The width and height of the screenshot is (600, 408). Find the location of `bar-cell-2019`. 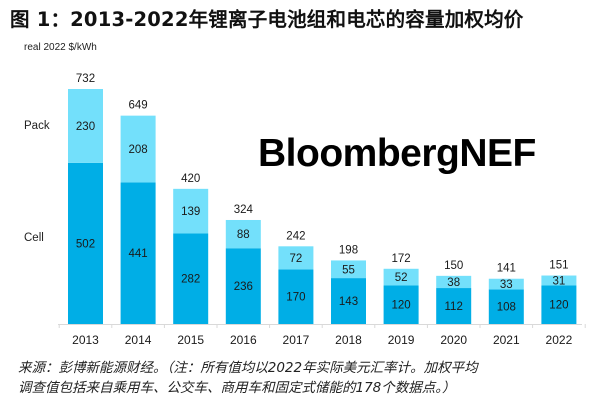

bar-cell-2019 is located at coordinates (401, 304).